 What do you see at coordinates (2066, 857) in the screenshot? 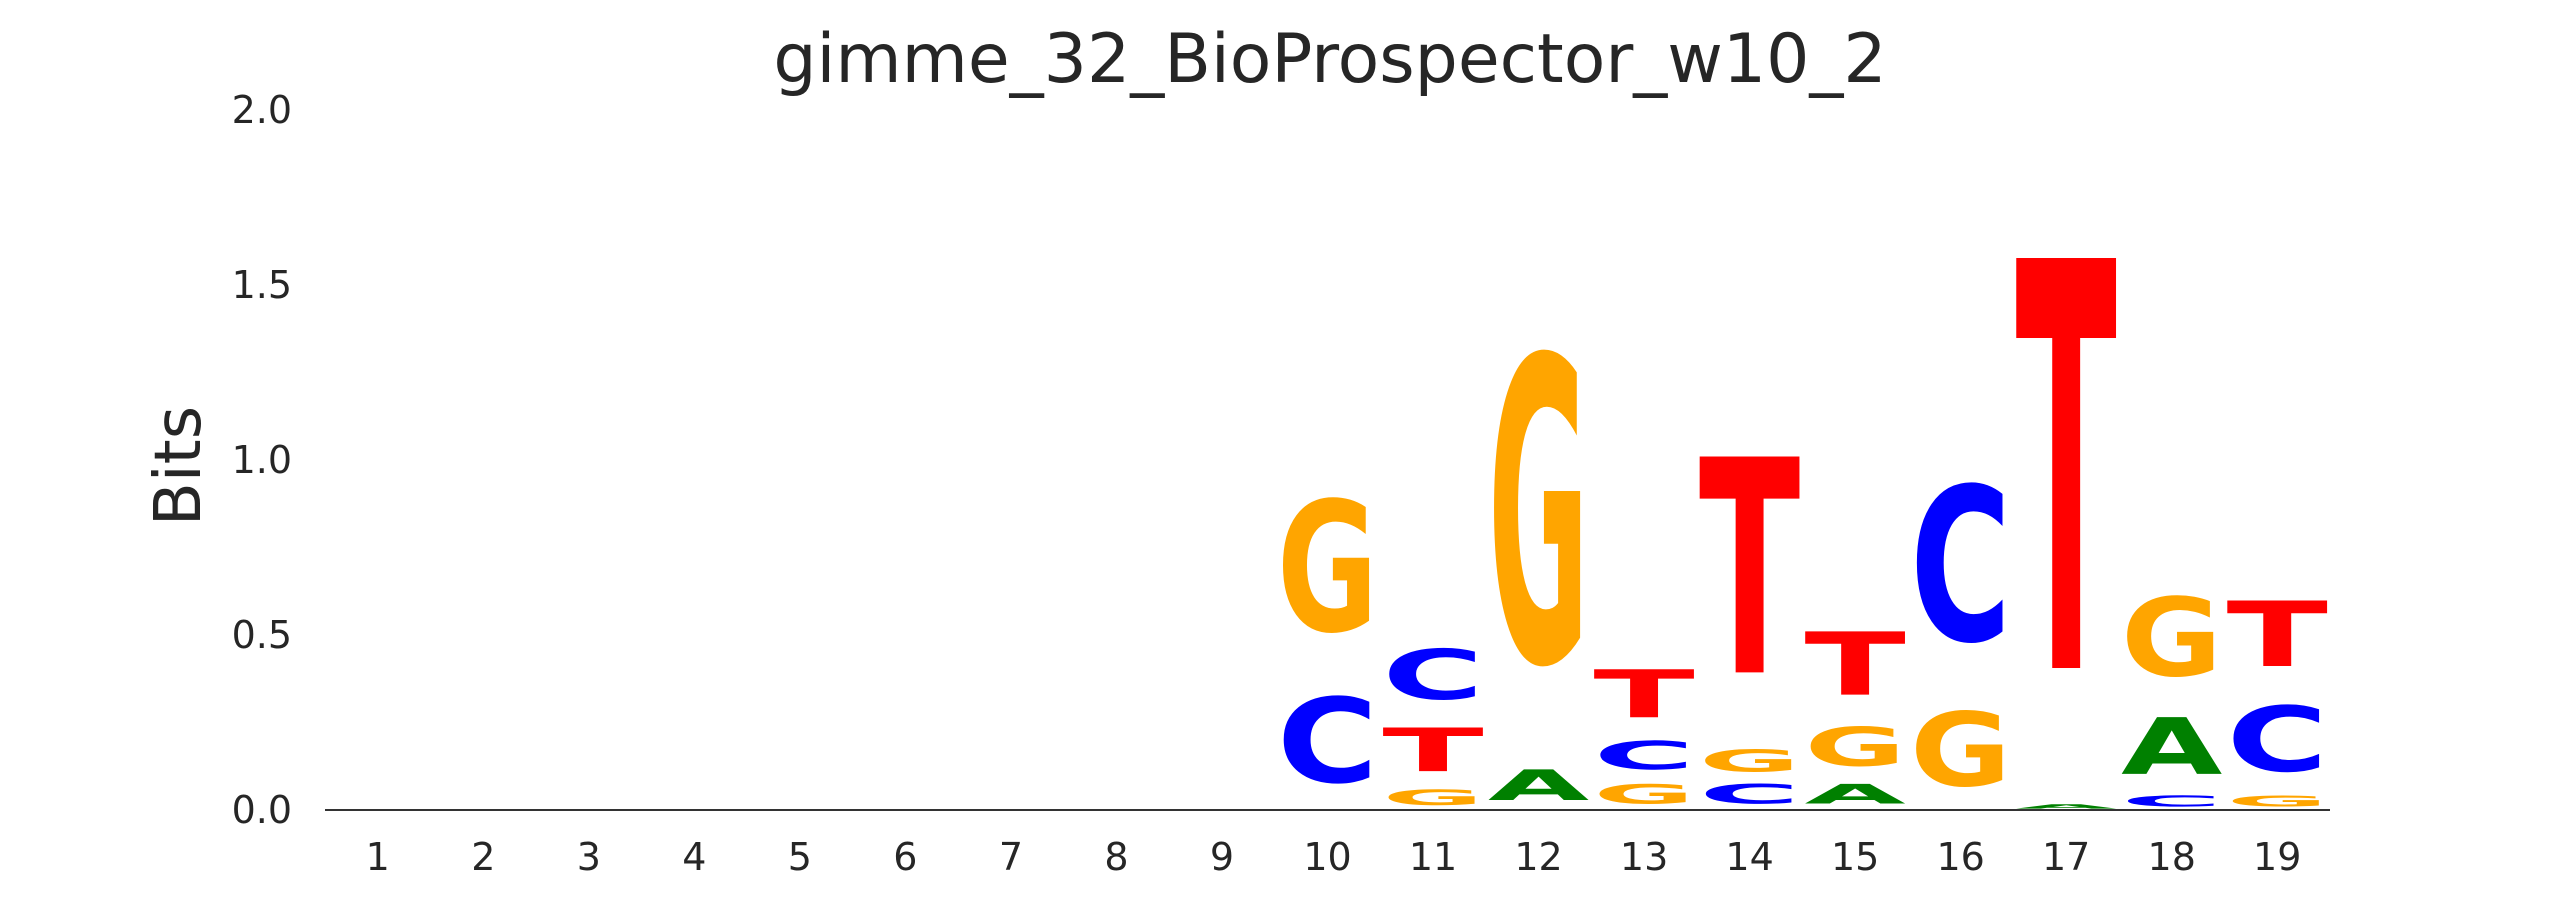
I see `x-tick-label: 17` at bounding box center [2066, 857].